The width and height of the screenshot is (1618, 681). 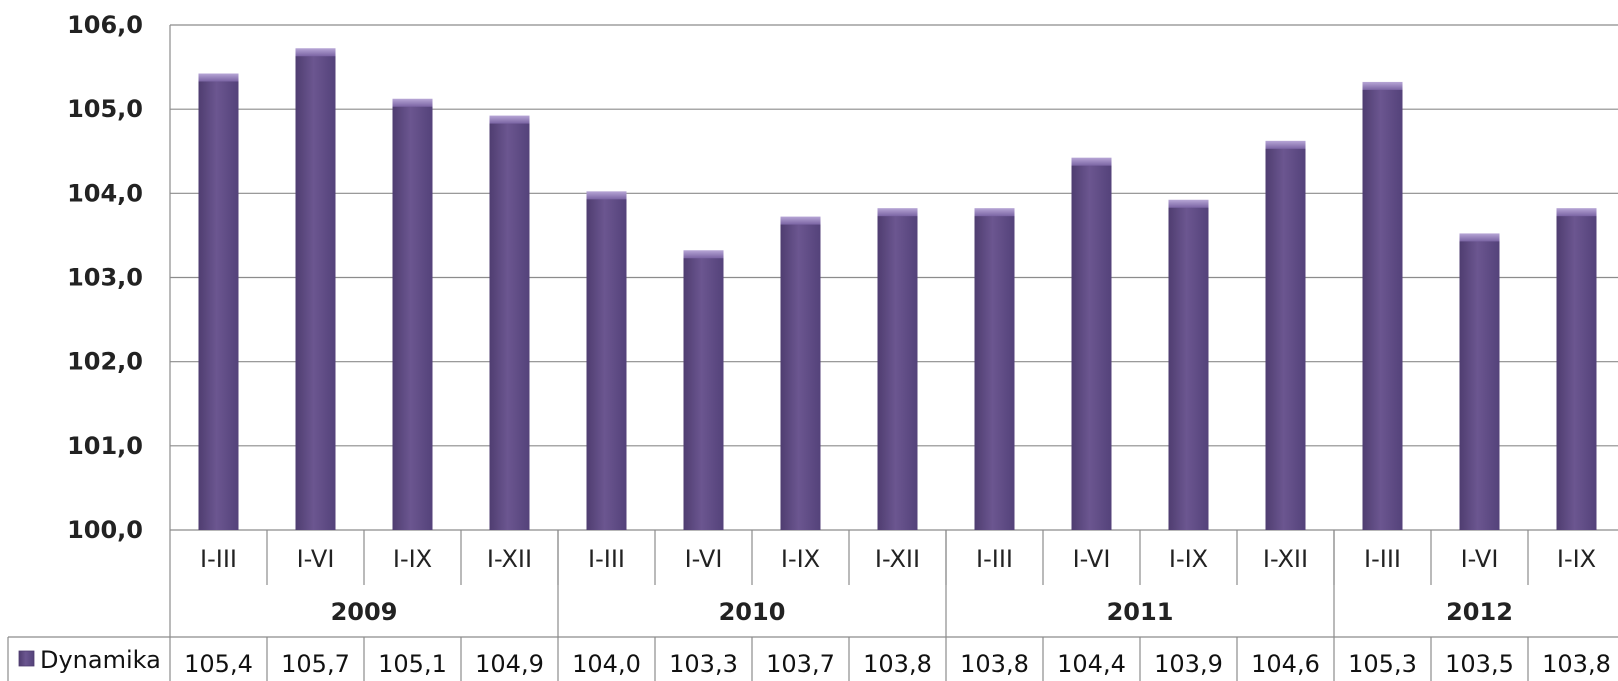 What do you see at coordinates (105, 446) in the screenshot?
I see `y-tick-label: 101,0` at bounding box center [105, 446].